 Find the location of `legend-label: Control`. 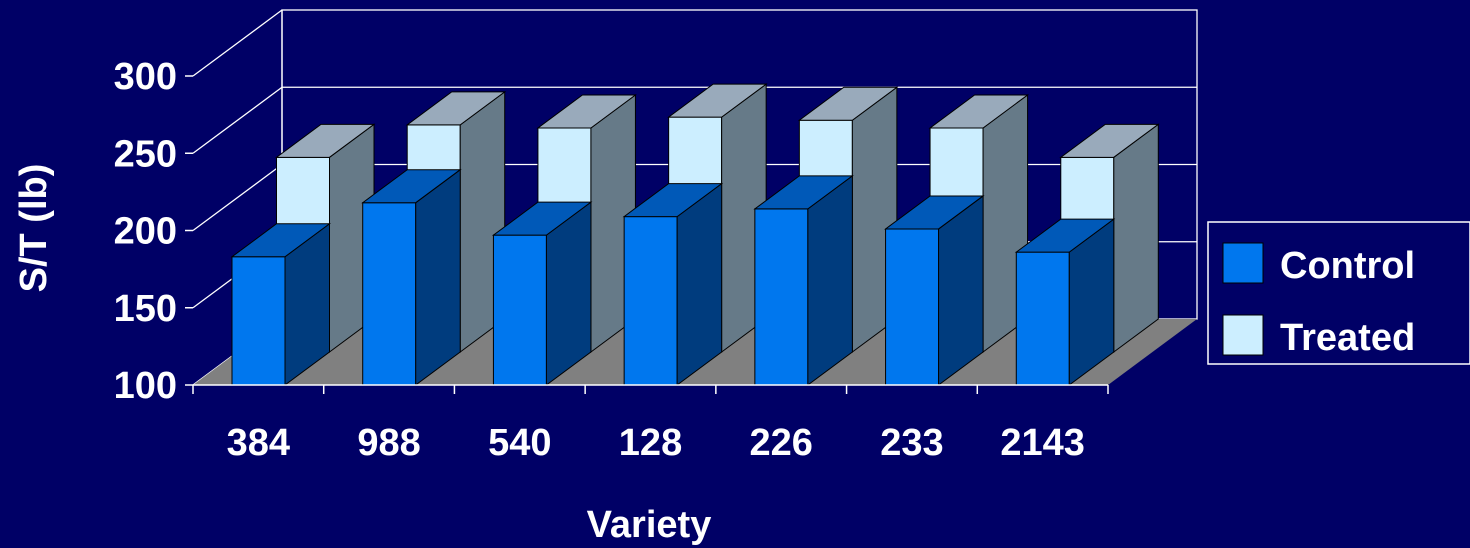

legend-label: Control is located at coordinates (1347, 266).